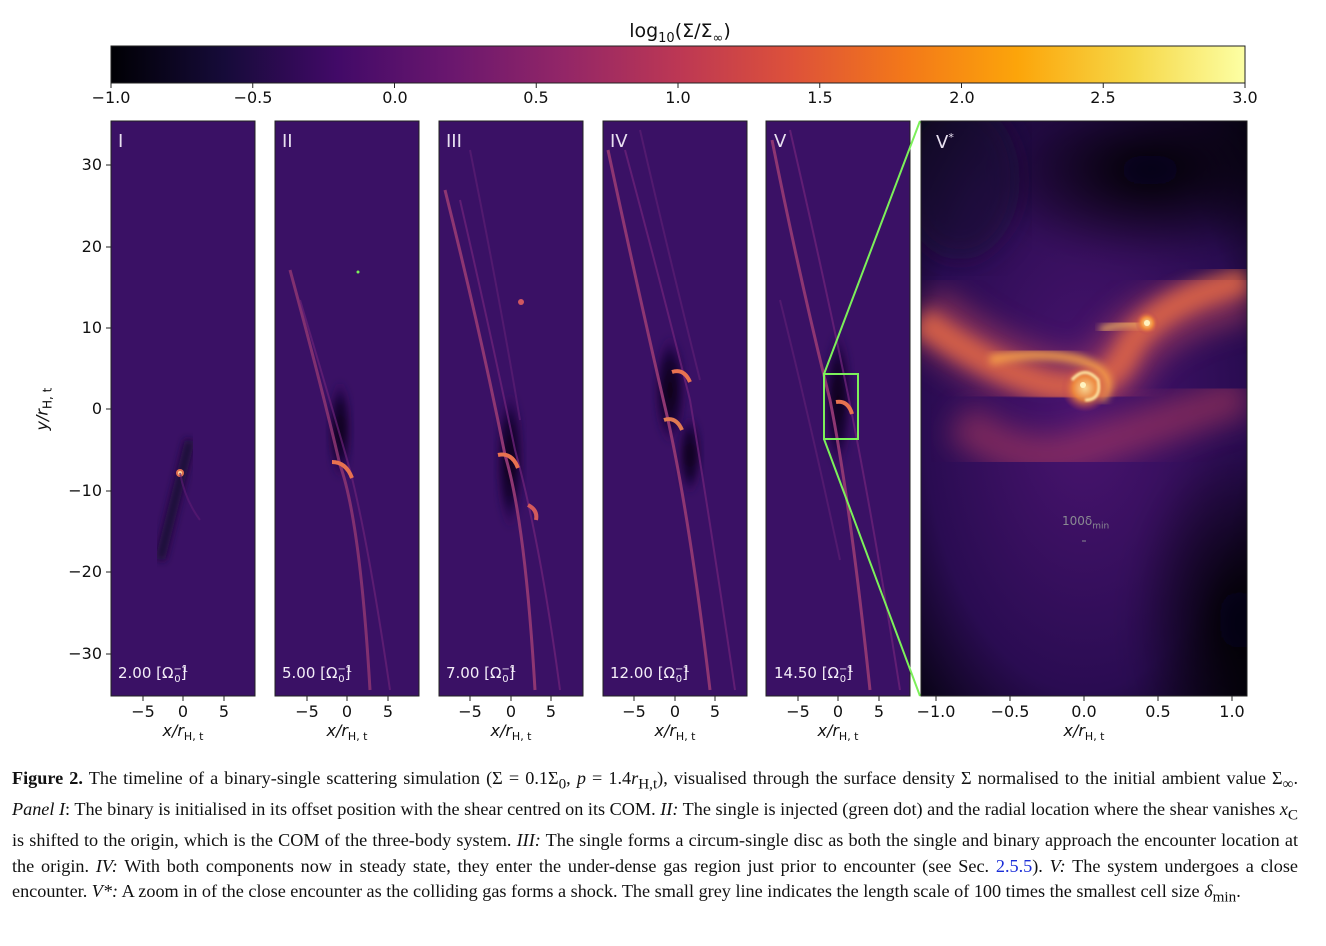 The height and width of the screenshot is (946, 1326). What do you see at coordinates (395, 97) in the screenshot?
I see `colorbar-tick: 0.0` at bounding box center [395, 97].